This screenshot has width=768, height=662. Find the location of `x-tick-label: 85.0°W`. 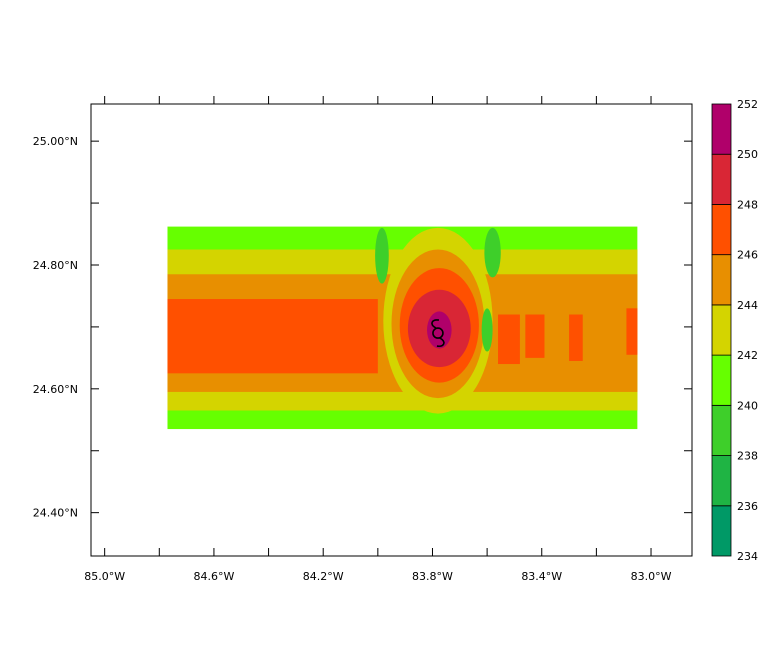

x-tick-label: 85.0°W is located at coordinates (104, 576).